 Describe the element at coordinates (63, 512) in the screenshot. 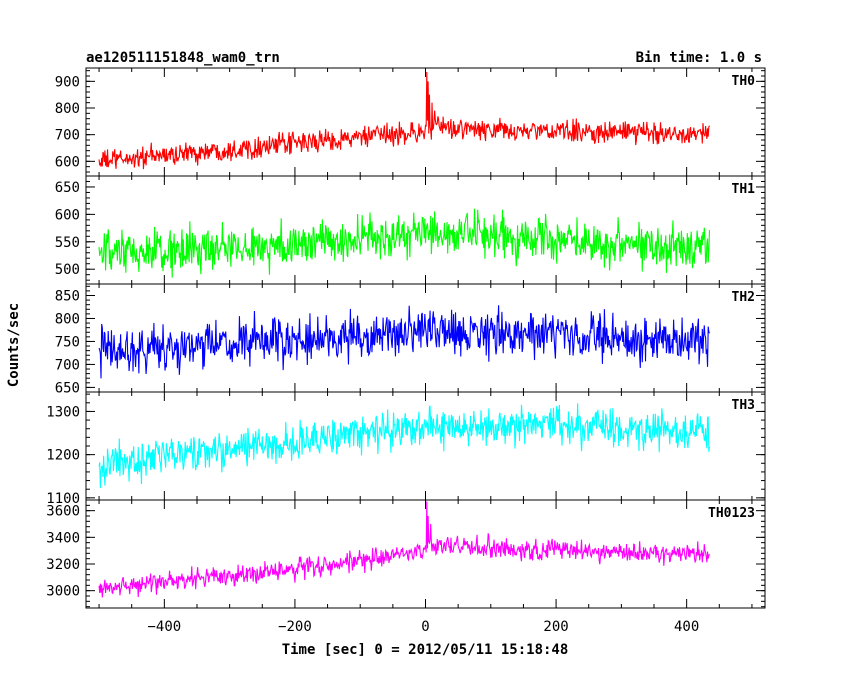

I see `y-tick-label: 3600` at that location.